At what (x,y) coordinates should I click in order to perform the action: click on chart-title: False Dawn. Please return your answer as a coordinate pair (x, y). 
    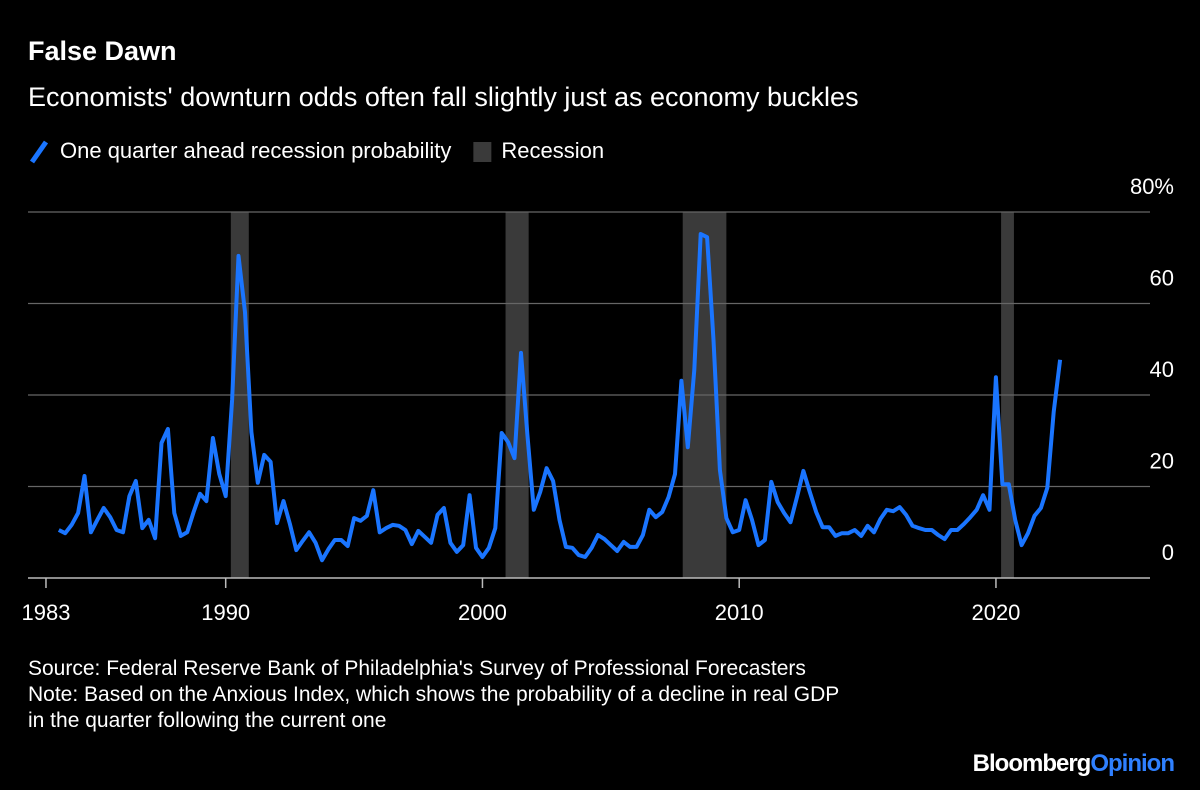
    Looking at the image, I should click on (102, 51).